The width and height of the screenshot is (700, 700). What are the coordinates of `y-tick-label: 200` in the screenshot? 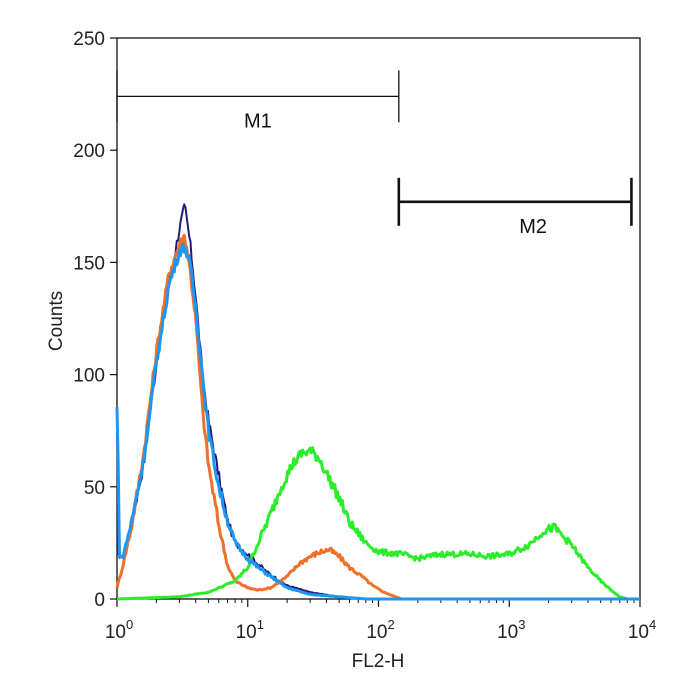 It's located at (89, 151).